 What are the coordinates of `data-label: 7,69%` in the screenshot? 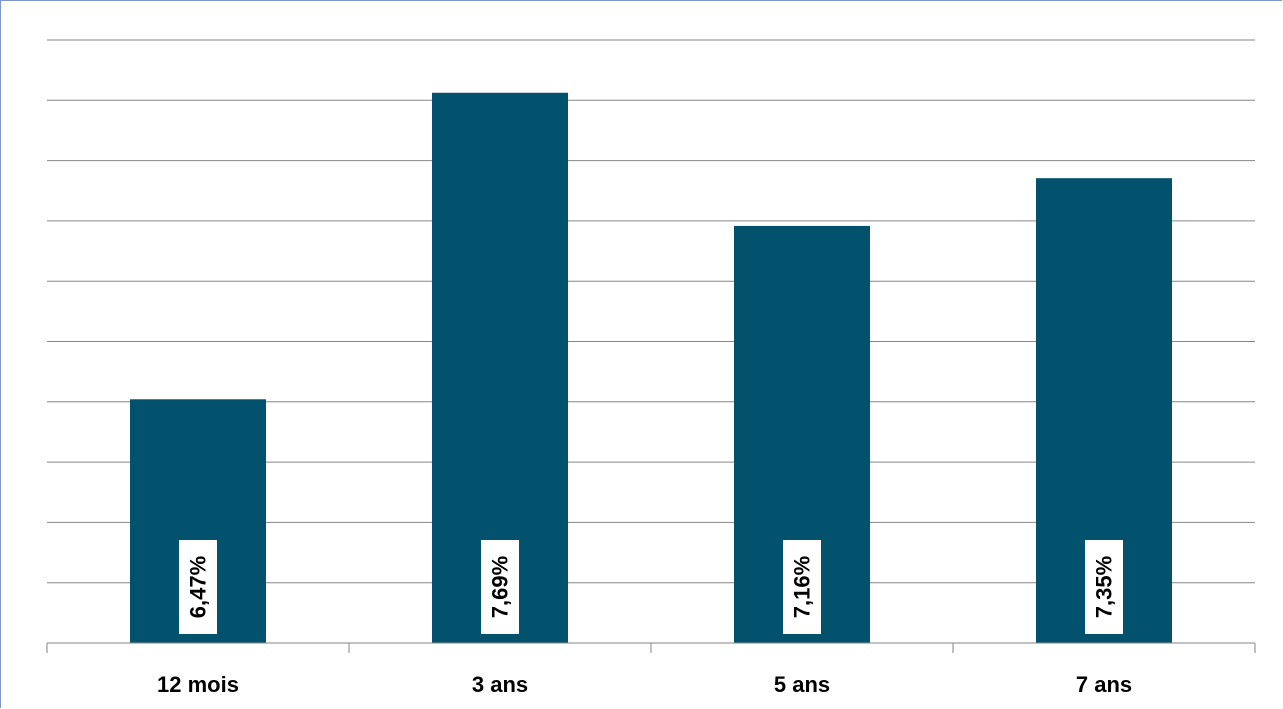 It's located at (500, 587).